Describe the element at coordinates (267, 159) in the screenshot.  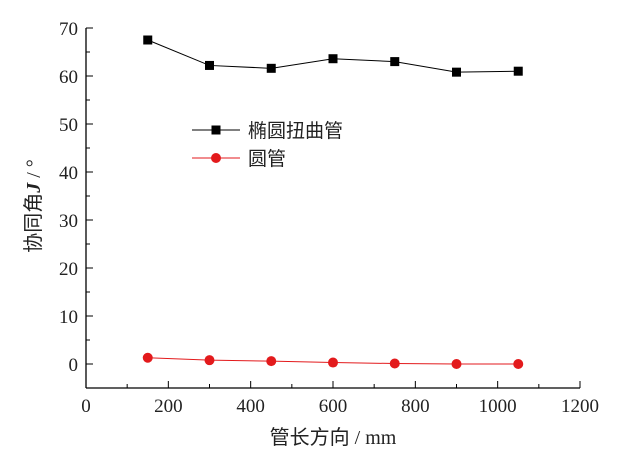
I see `legend-label-1: 圆管` at that location.